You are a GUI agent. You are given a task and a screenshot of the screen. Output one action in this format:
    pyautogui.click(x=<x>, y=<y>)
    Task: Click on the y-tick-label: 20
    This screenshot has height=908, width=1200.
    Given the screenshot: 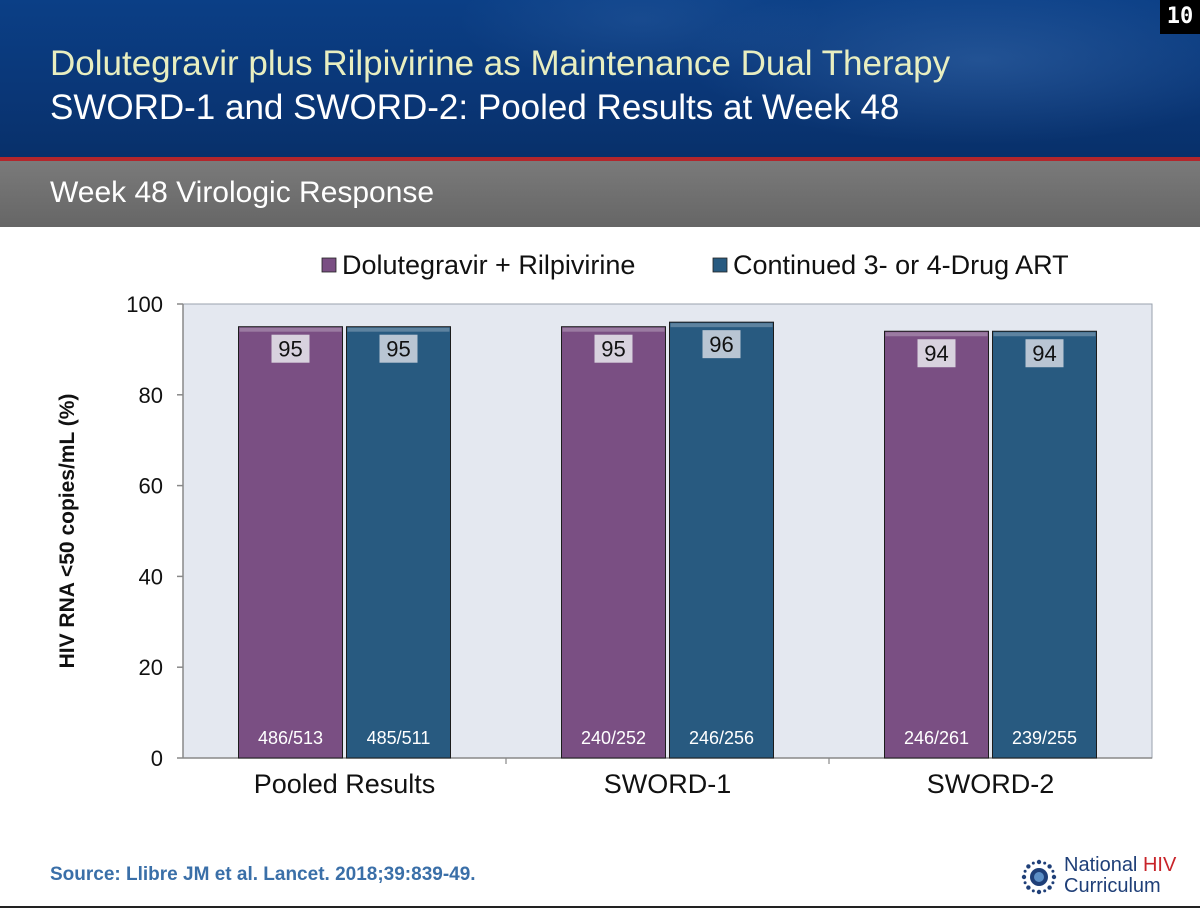 What is the action you would take?
    pyautogui.click(x=151, y=667)
    